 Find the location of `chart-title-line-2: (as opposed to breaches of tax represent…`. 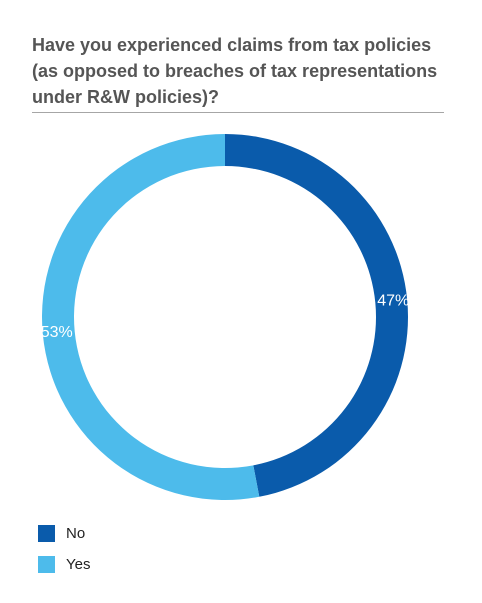

chart-title-line-2: (as opposed to breaches of tax represent… is located at coordinates (235, 71).